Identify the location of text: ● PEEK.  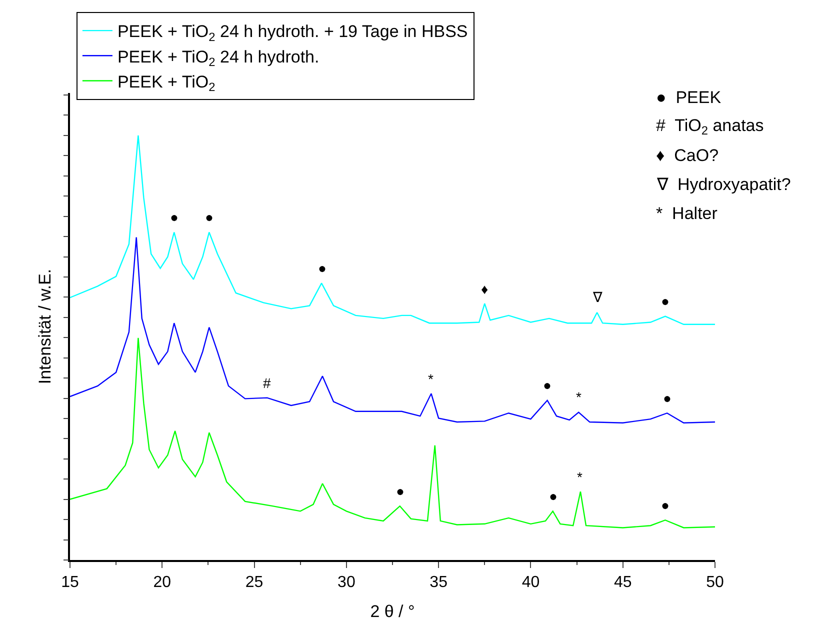
(689, 97).